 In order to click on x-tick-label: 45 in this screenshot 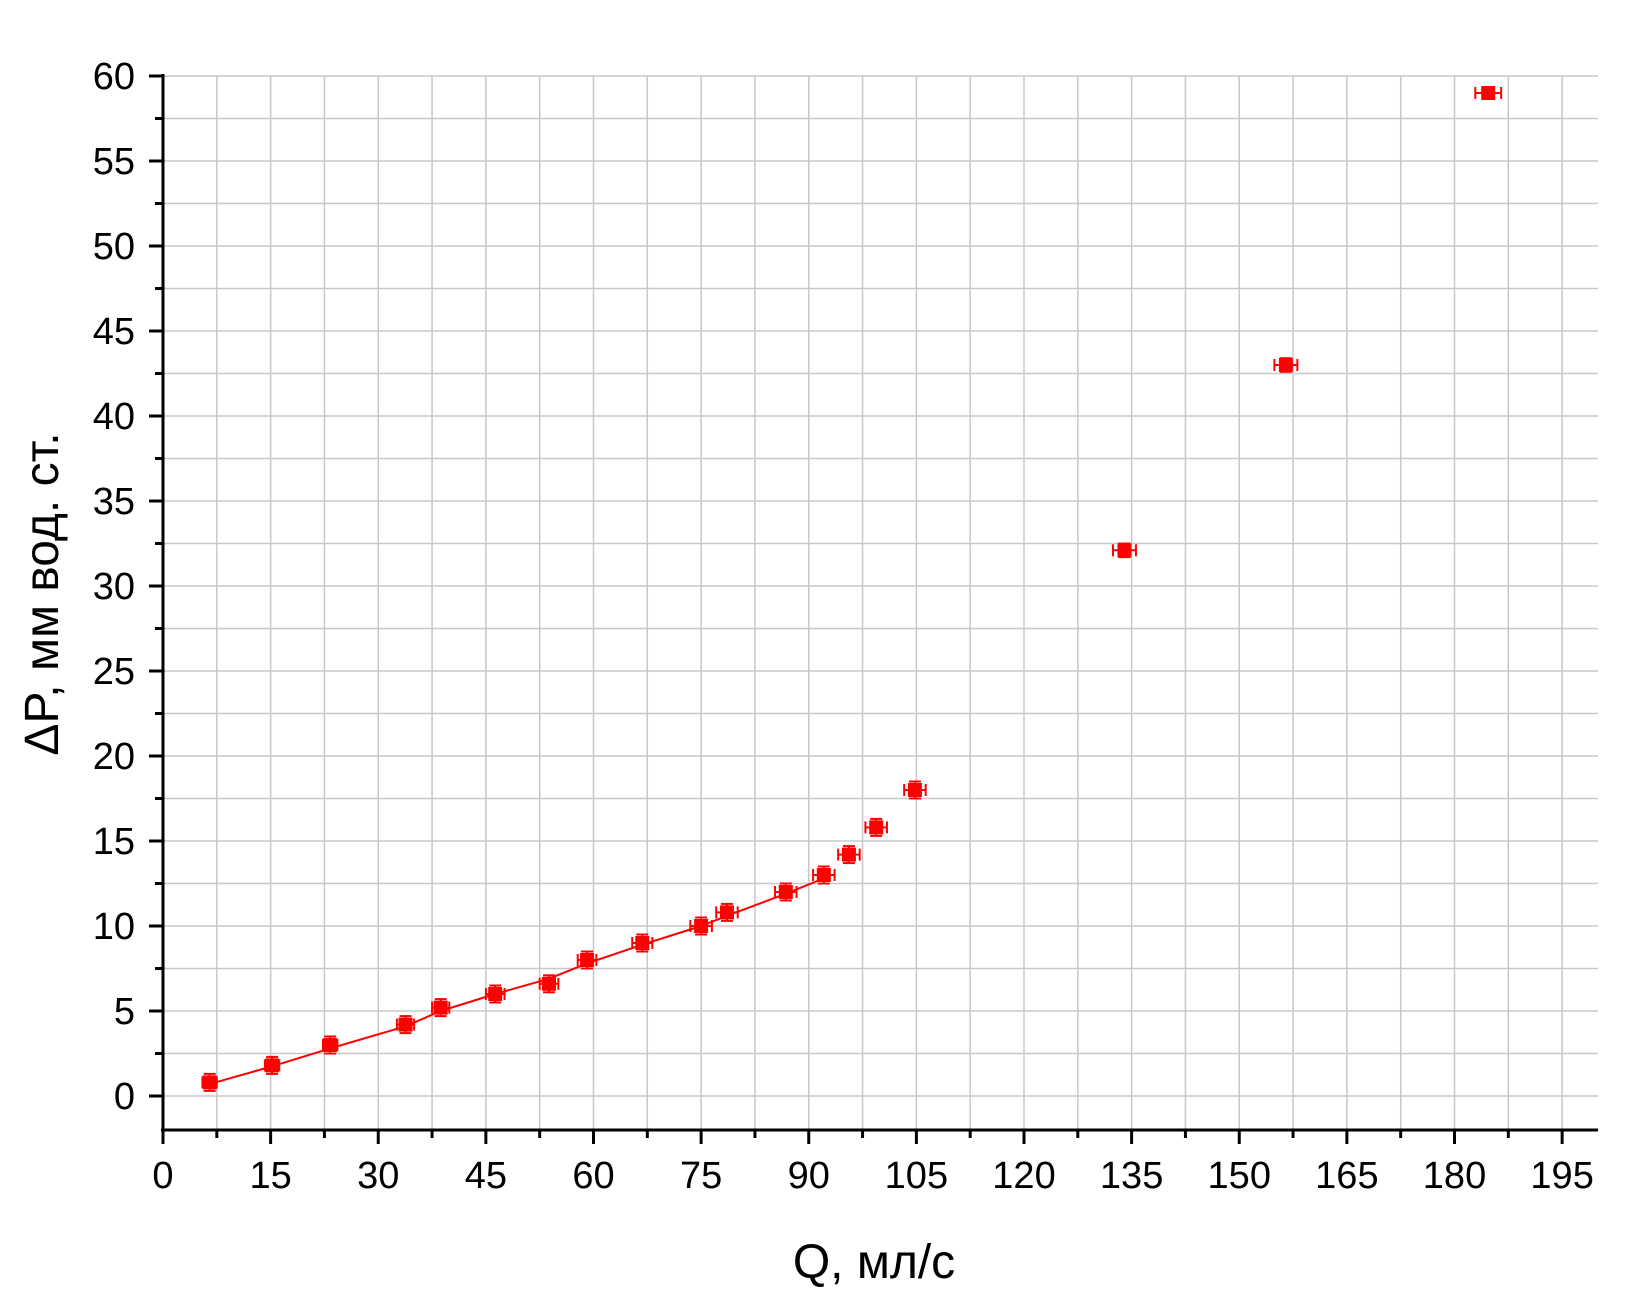, I will do `click(486, 1176)`.